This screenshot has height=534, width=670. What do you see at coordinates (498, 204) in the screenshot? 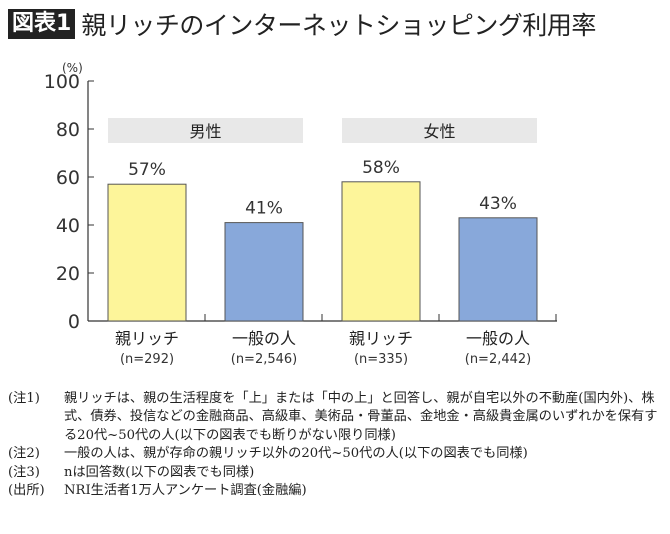
I see `data-label: 43%` at bounding box center [498, 204].